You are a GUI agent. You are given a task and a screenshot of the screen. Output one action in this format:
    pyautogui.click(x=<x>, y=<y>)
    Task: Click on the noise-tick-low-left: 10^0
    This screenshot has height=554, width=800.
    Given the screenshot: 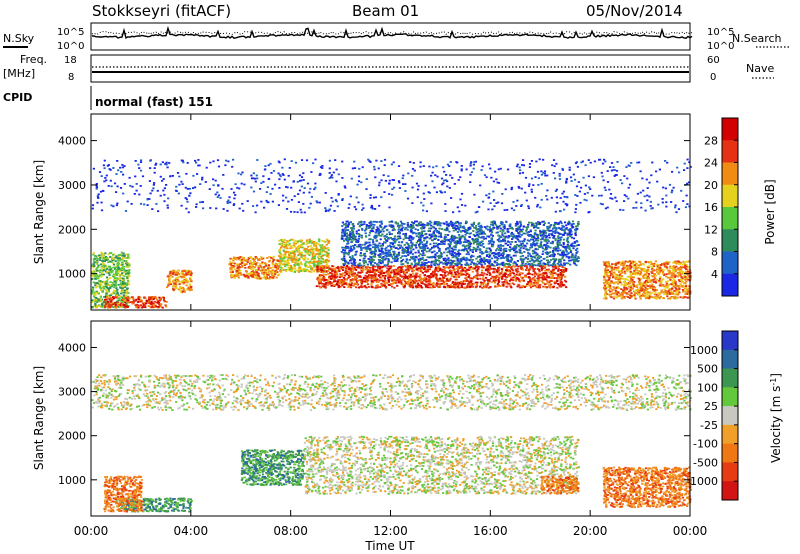 What is the action you would take?
    pyautogui.click(x=70, y=46)
    